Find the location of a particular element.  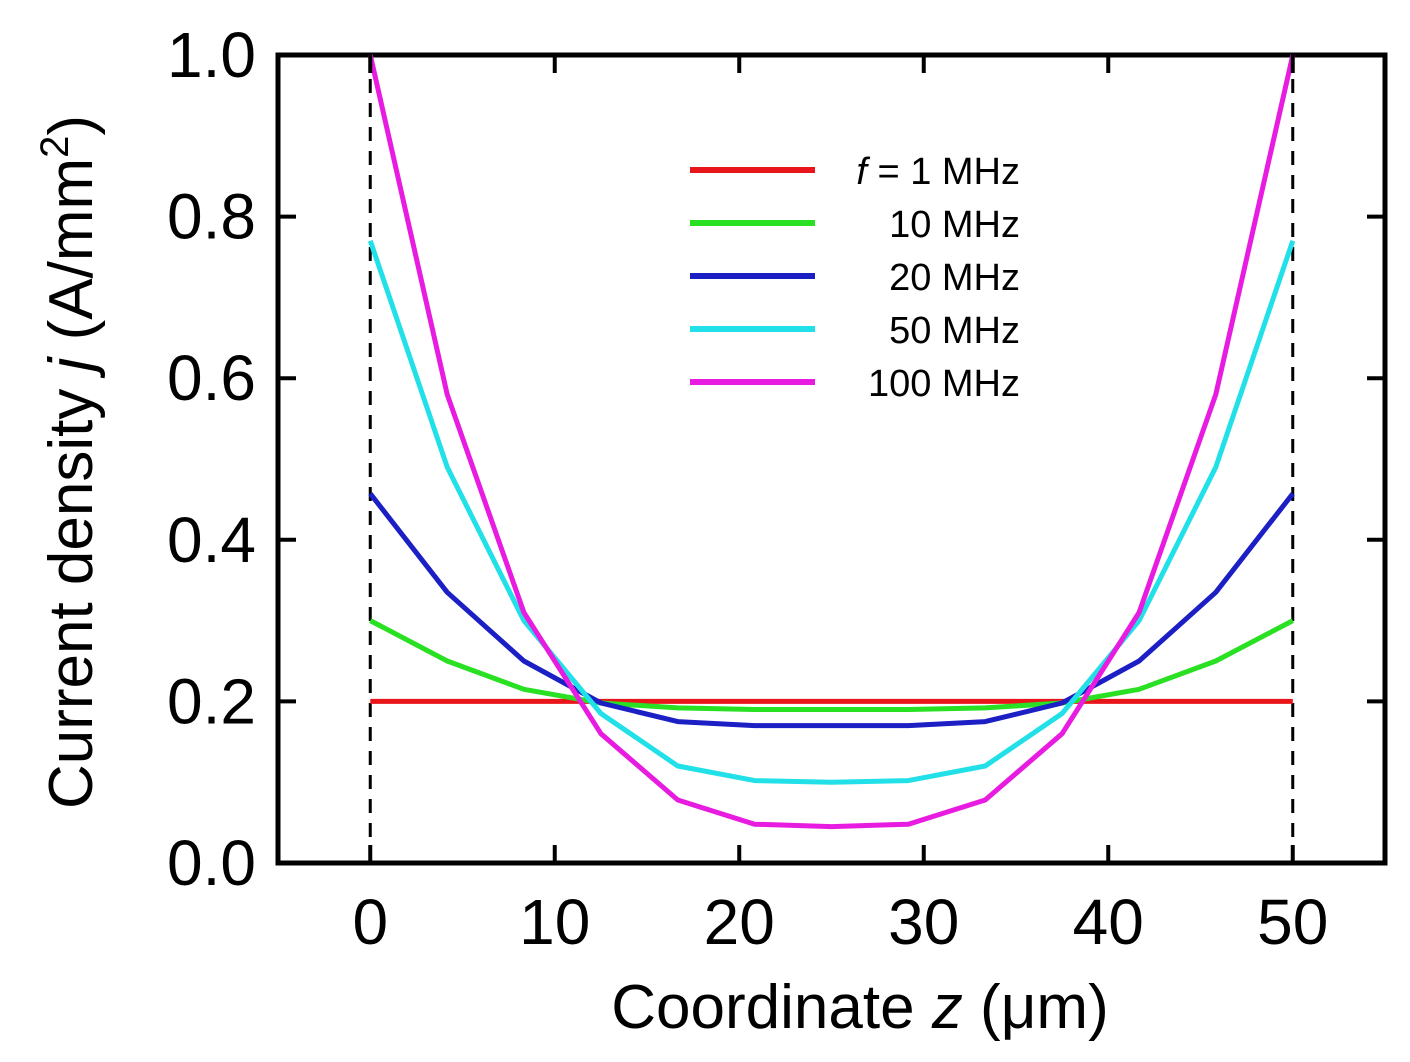

y-axis-title-close: ) is located at coordinates (71, 125).